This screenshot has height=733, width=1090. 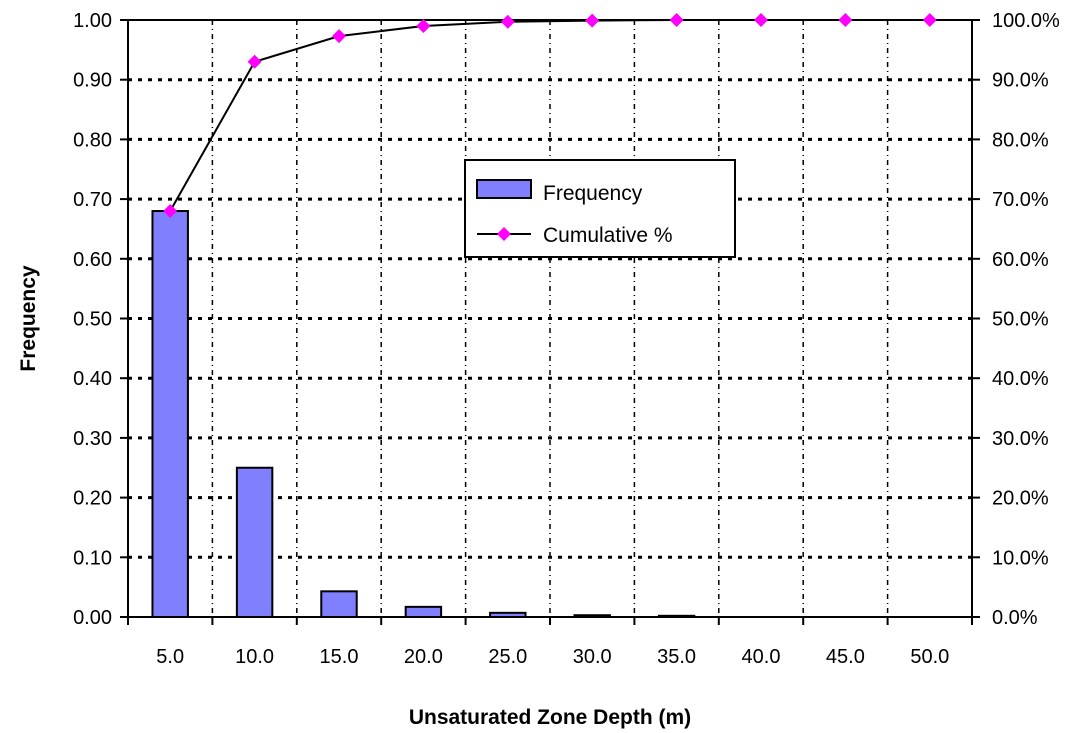 What do you see at coordinates (593, 193) in the screenshot?
I see `legend-frequency-label: Frequency` at bounding box center [593, 193].